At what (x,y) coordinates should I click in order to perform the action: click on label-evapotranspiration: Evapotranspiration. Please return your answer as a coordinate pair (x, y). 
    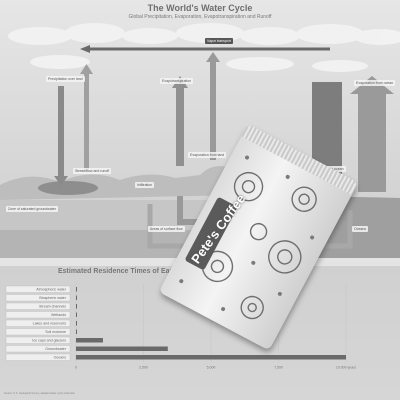
    Looking at the image, I should click on (177, 81).